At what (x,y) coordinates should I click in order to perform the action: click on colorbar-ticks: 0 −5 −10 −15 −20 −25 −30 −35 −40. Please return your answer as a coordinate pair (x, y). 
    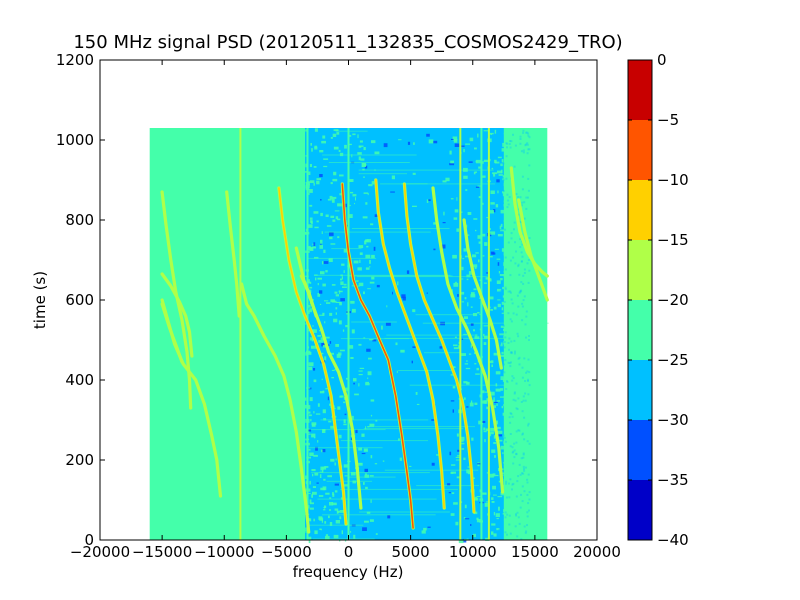
    Looking at the image, I should click on (658, 300).